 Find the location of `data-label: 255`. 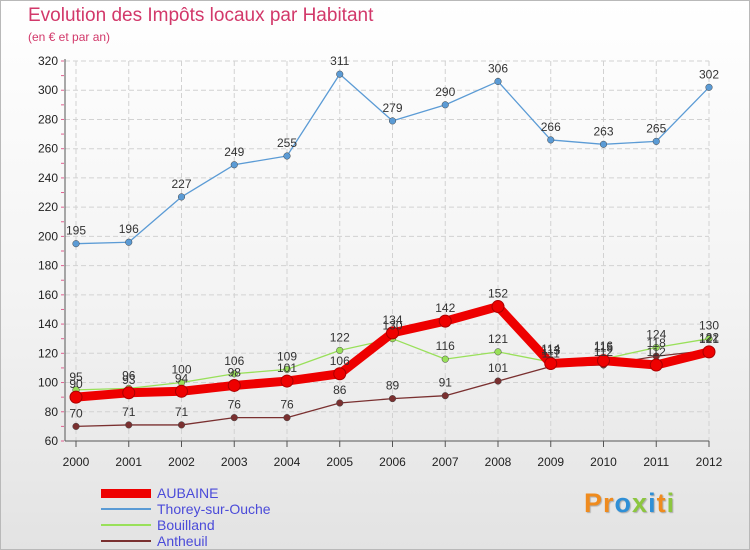

data-label: 255 is located at coordinates (287, 143).